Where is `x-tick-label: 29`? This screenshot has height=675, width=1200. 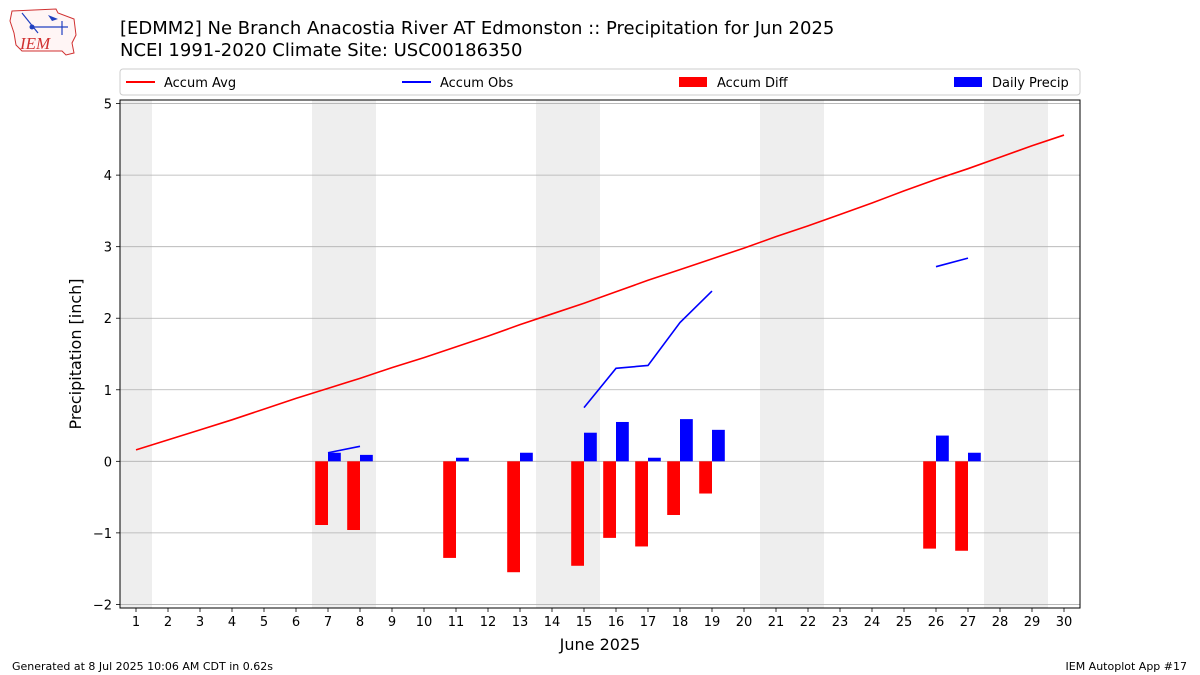
x-tick-label: 29 is located at coordinates (1032, 622).